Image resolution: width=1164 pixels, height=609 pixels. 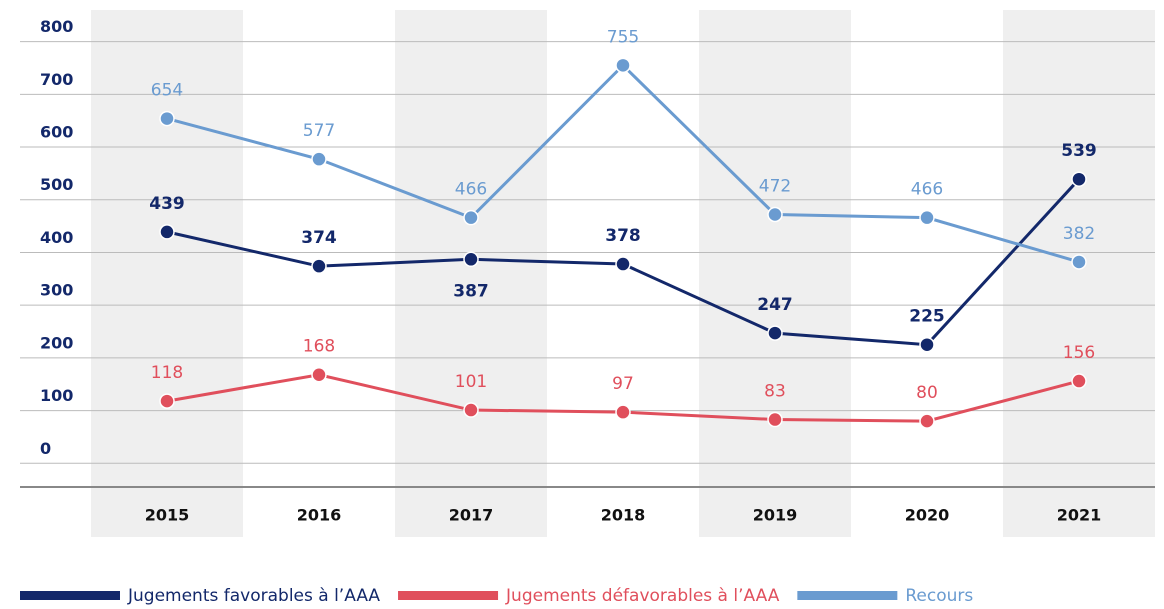 What do you see at coordinates (927, 393) in the screenshot?
I see `data-label: 80` at bounding box center [927, 393].